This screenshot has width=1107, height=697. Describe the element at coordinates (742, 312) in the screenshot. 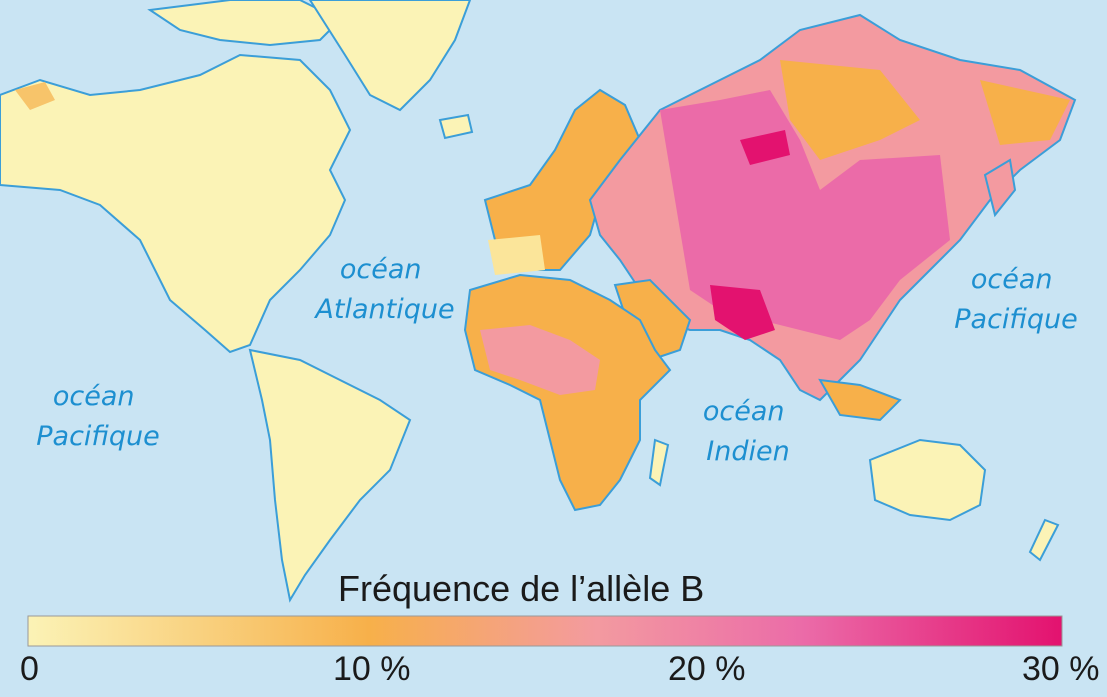

I see `asia-peak-zone` at that location.